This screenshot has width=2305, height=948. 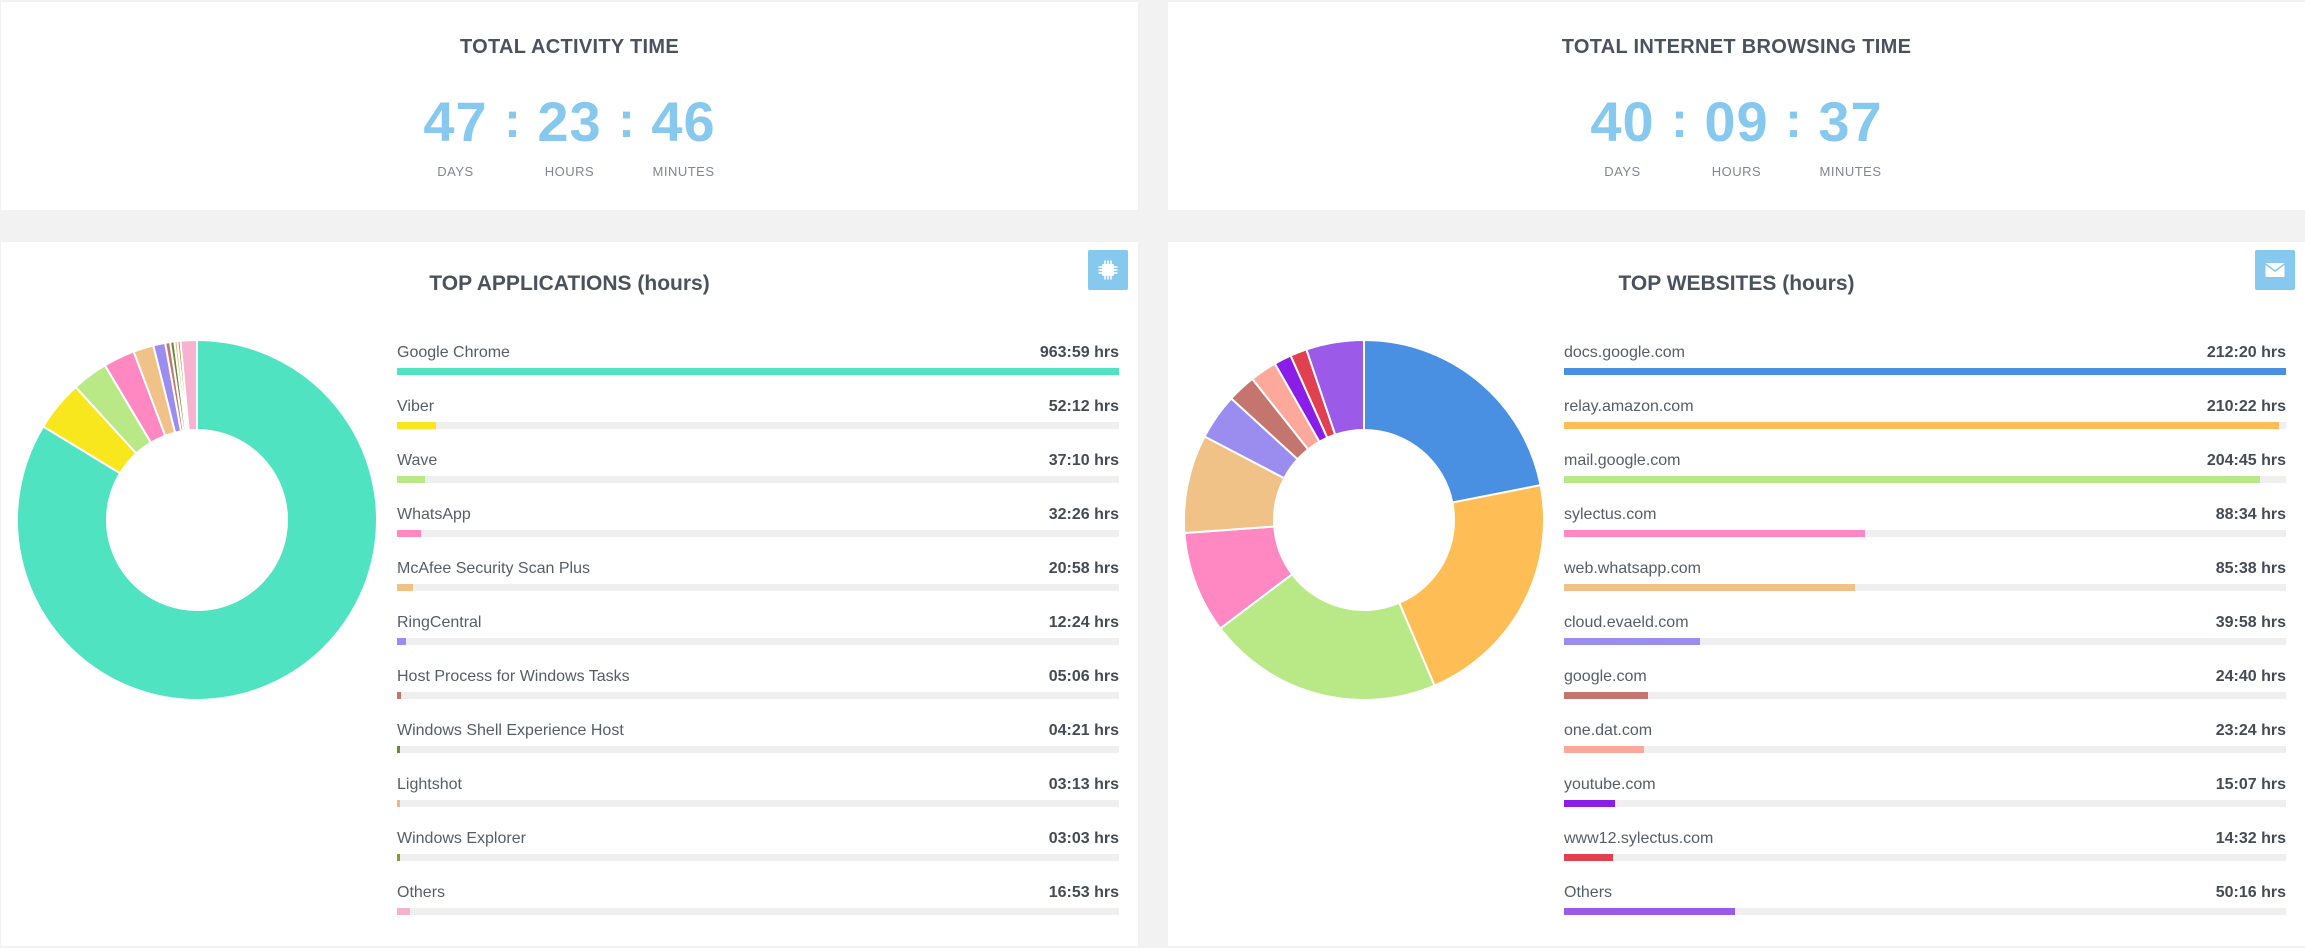 What do you see at coordinates (2250, 784) in the screenshot?
I see `website-hours-value: 15:07 hrs` at bounding box center [2250, 784].